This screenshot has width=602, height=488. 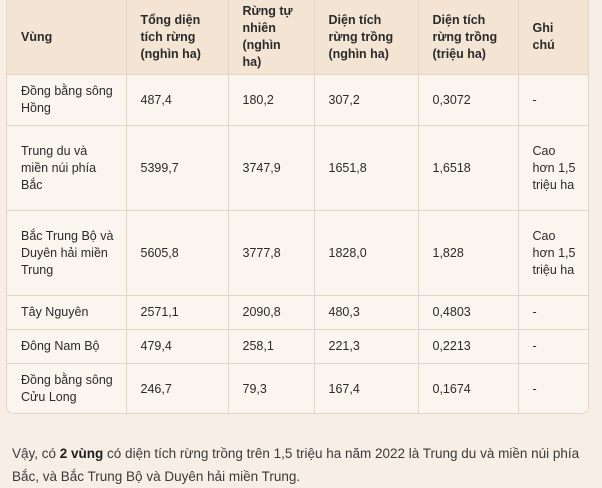 I want to click on cell-planted-m: 1,828, so click(x=468, y=253).